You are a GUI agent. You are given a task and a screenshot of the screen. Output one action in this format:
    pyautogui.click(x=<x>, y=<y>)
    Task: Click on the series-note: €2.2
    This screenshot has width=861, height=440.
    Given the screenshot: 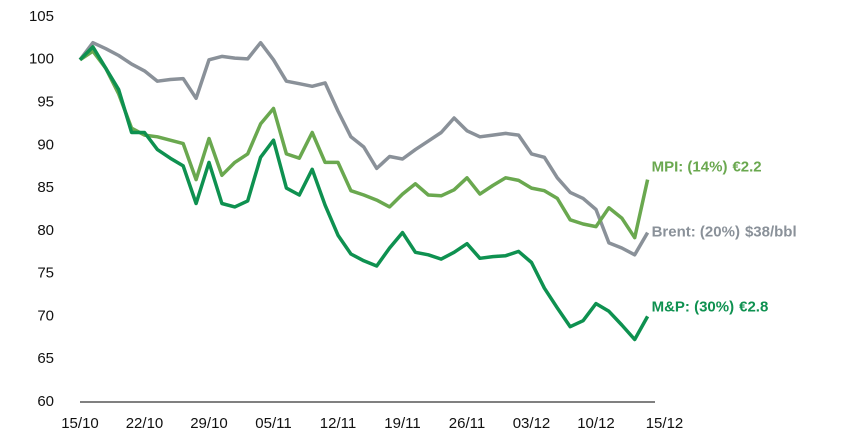 What is the action you would take?
    pyautogui.click(x=746, y=167)
    